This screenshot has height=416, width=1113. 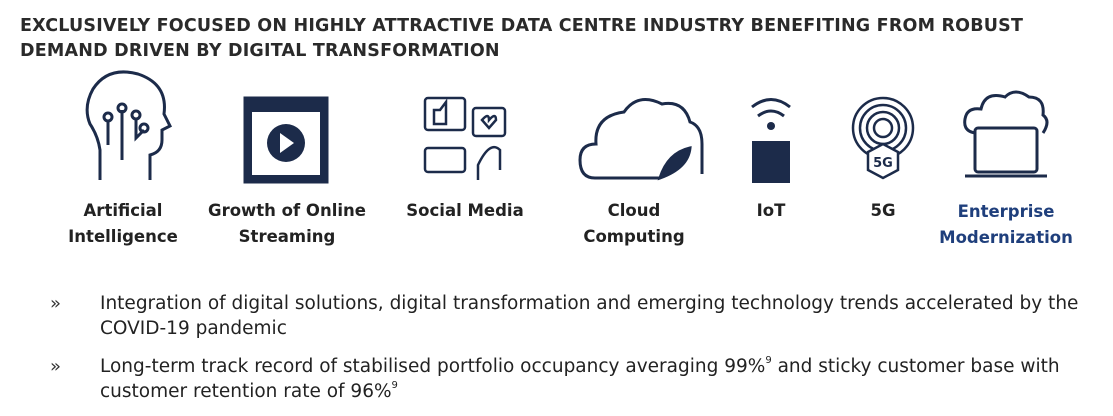 What do you see at coordinates (465, 138) in the screenshot?
I see `social-media-icon` at bounding box center [465, 138].